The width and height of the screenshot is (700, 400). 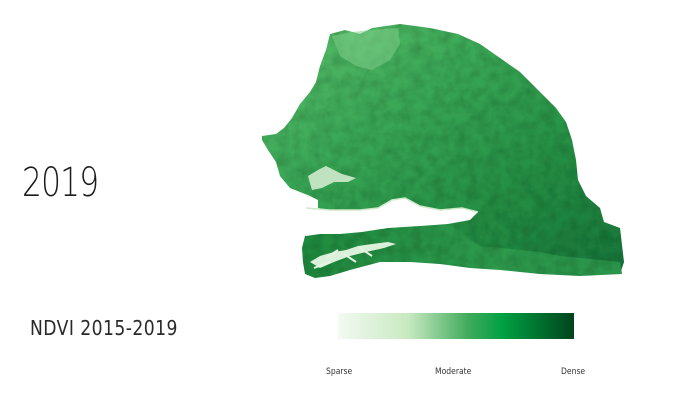 I want to click on legend-label-moderate: Moderate, so click(x=453, y=372).